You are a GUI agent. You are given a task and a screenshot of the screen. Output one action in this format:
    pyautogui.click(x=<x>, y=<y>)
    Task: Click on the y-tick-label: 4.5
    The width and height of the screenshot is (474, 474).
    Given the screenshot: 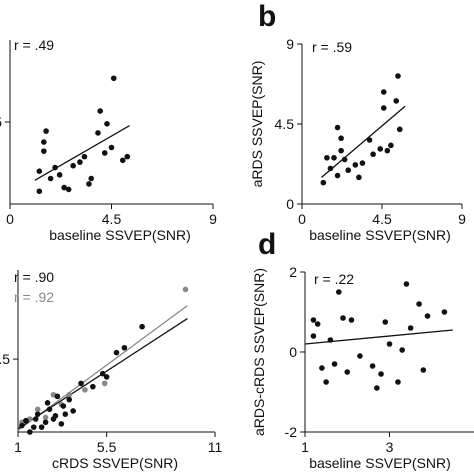 What is the action you would take?
    pyautogui.click(x=1, y=122)
    